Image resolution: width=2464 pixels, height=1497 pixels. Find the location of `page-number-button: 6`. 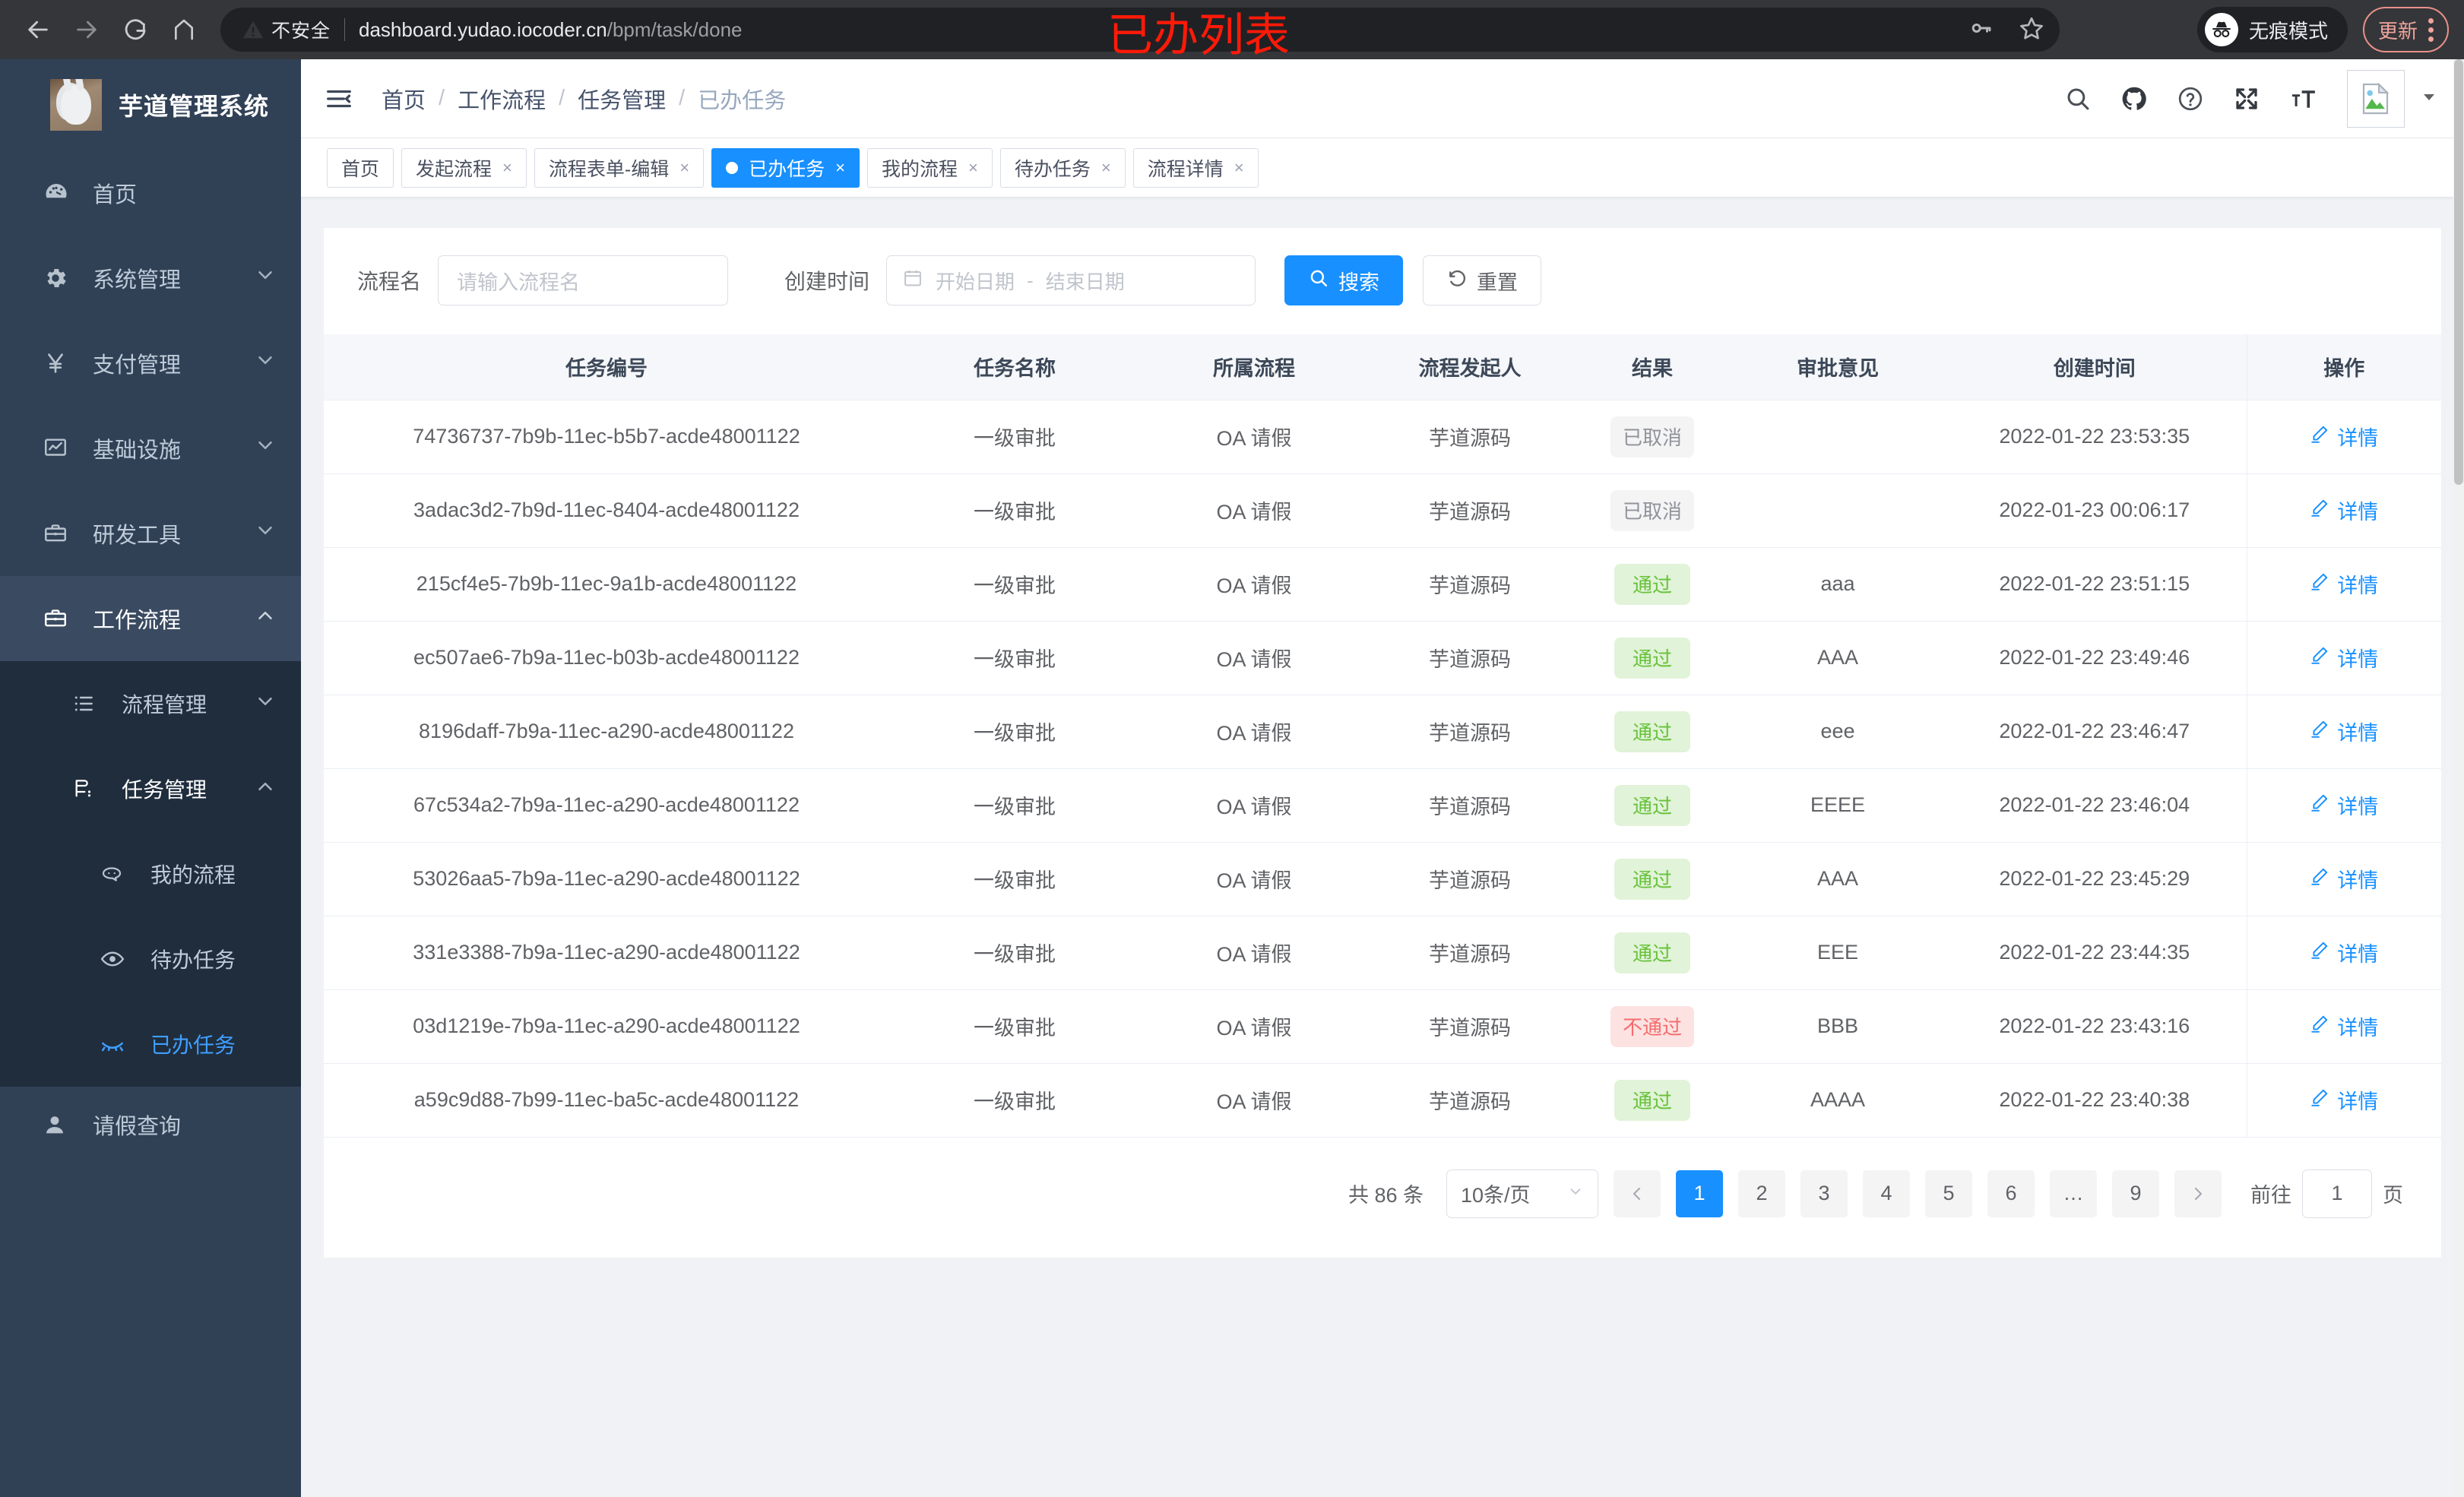

page-number-button: 6 is located at coordinates (2011, 1193).